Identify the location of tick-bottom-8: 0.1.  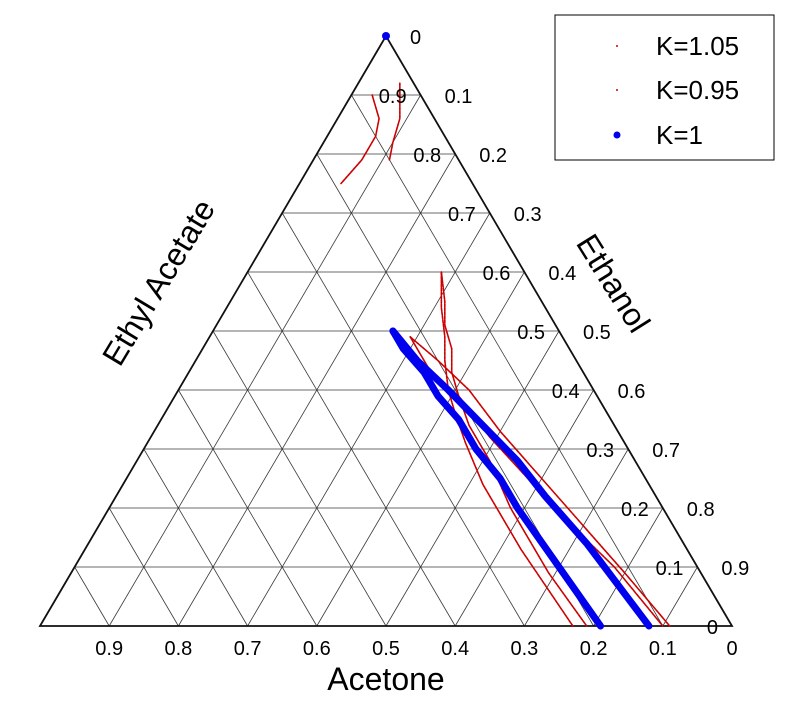
(663, 649).